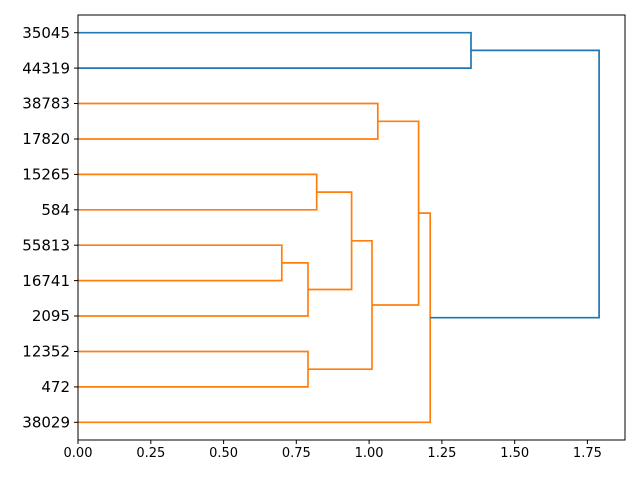  I want to click on x-tick-label: 1.75, so click(587, 453).